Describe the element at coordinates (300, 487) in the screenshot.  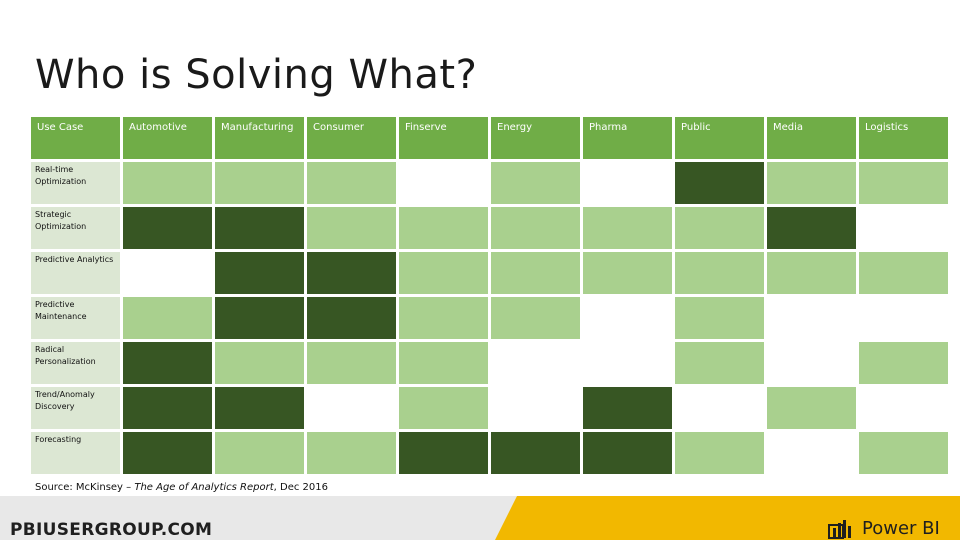
I see `source-suffix: , Dec 2016` at that location.